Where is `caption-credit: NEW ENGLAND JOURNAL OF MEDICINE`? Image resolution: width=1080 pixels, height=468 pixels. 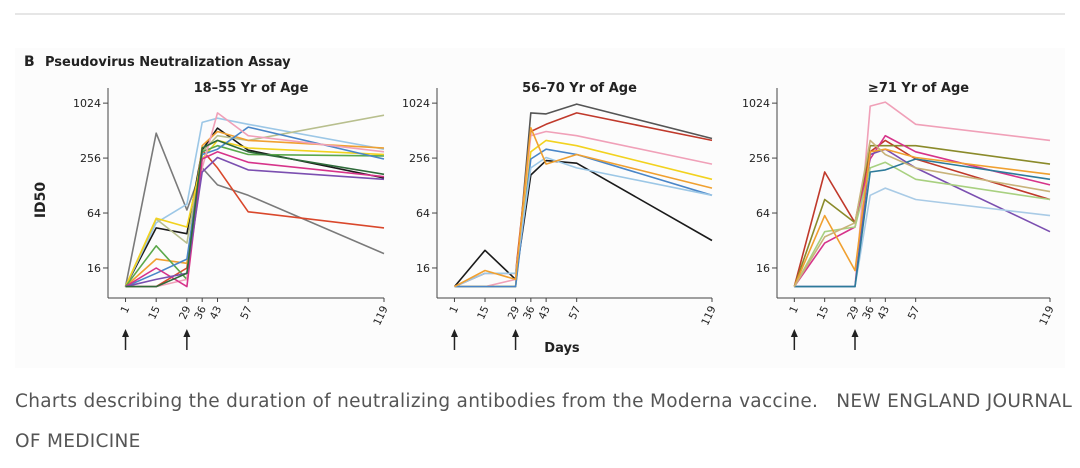 caption-credit: NEW ENGLAND JOURNAL OF MEDICINE is located at coordinates (544, 421).